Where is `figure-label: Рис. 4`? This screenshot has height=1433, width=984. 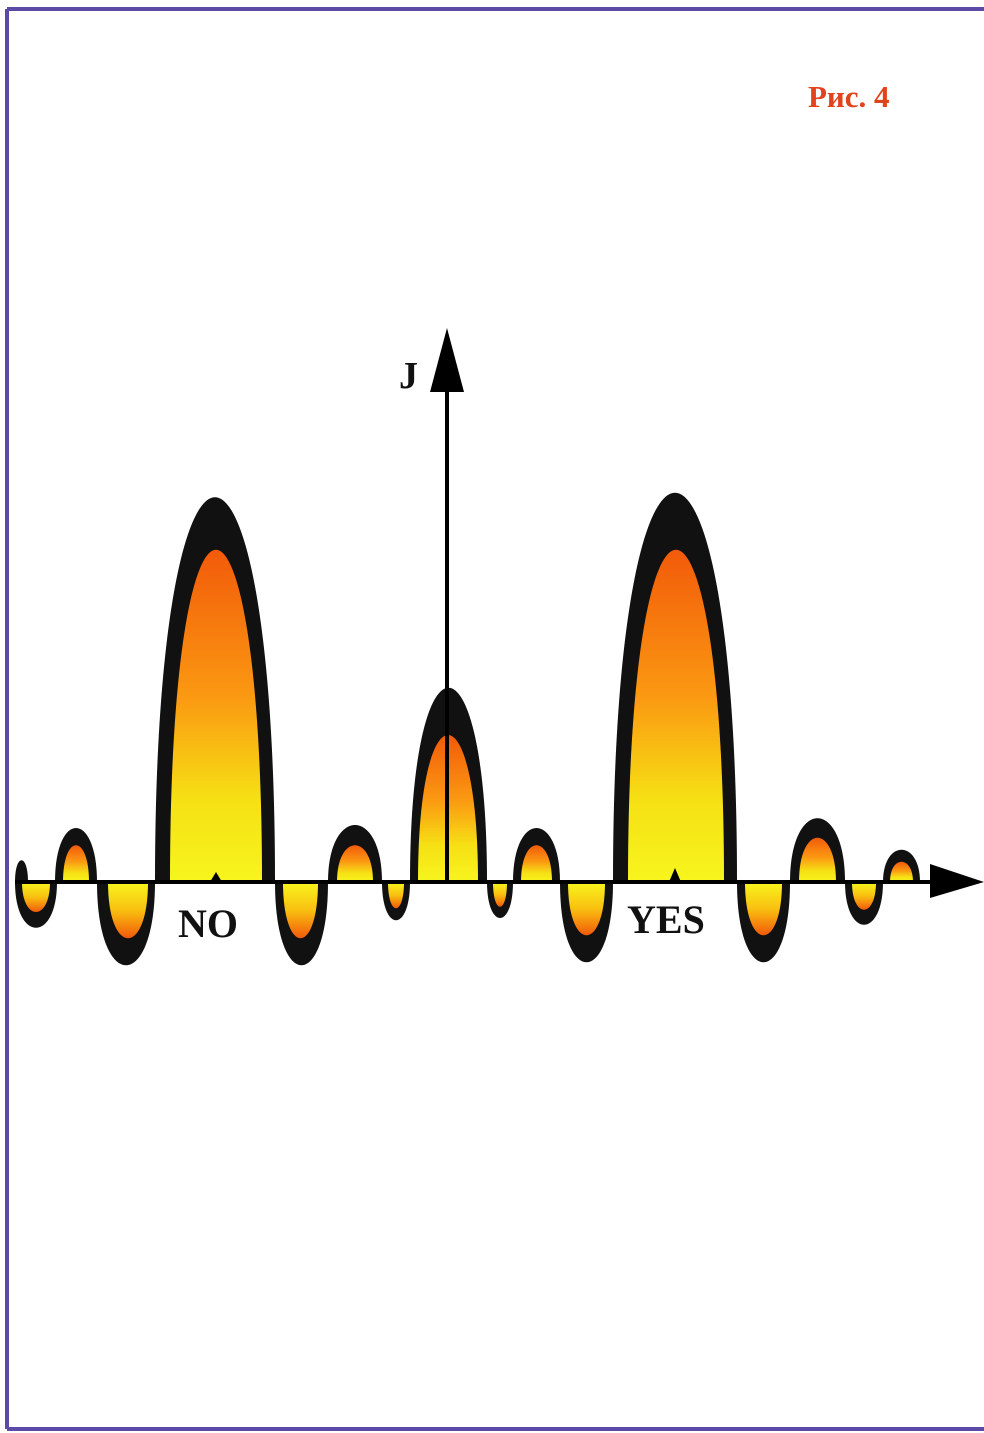
figure-label: Рис. 4 is located at coordinates (849, 96).